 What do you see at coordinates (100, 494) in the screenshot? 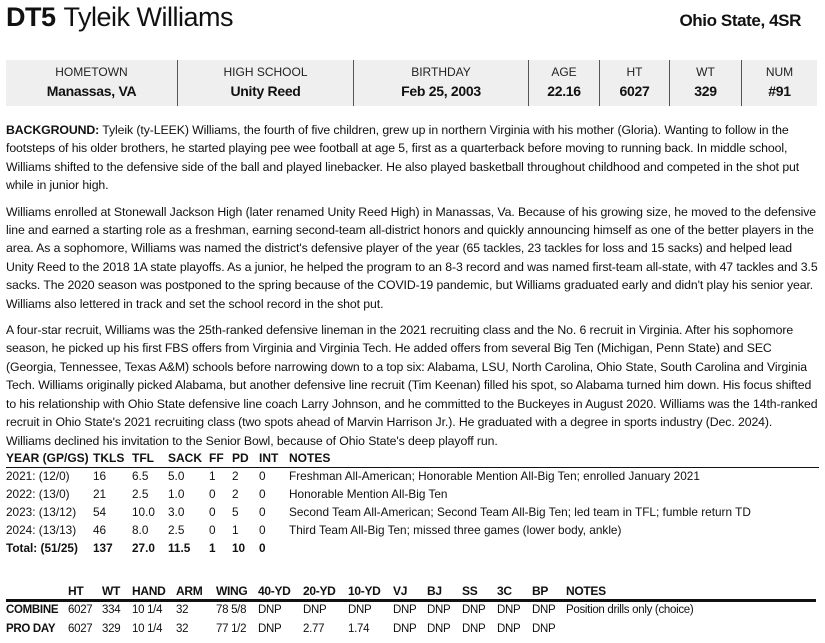
I see `stat-cell: 21` at bounding box center [100, 494].